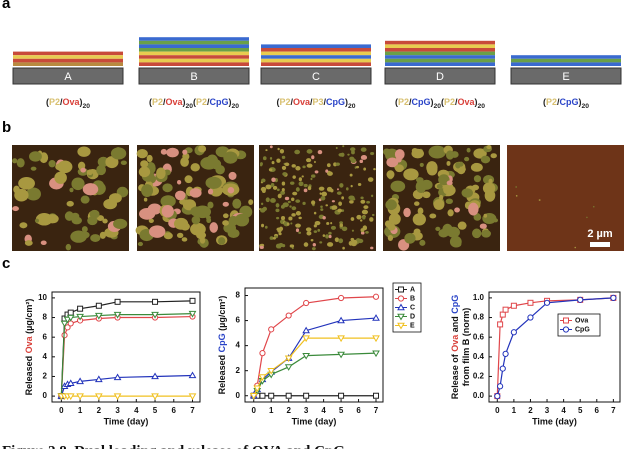  I want to click on legend-marker, so click(566, 329).